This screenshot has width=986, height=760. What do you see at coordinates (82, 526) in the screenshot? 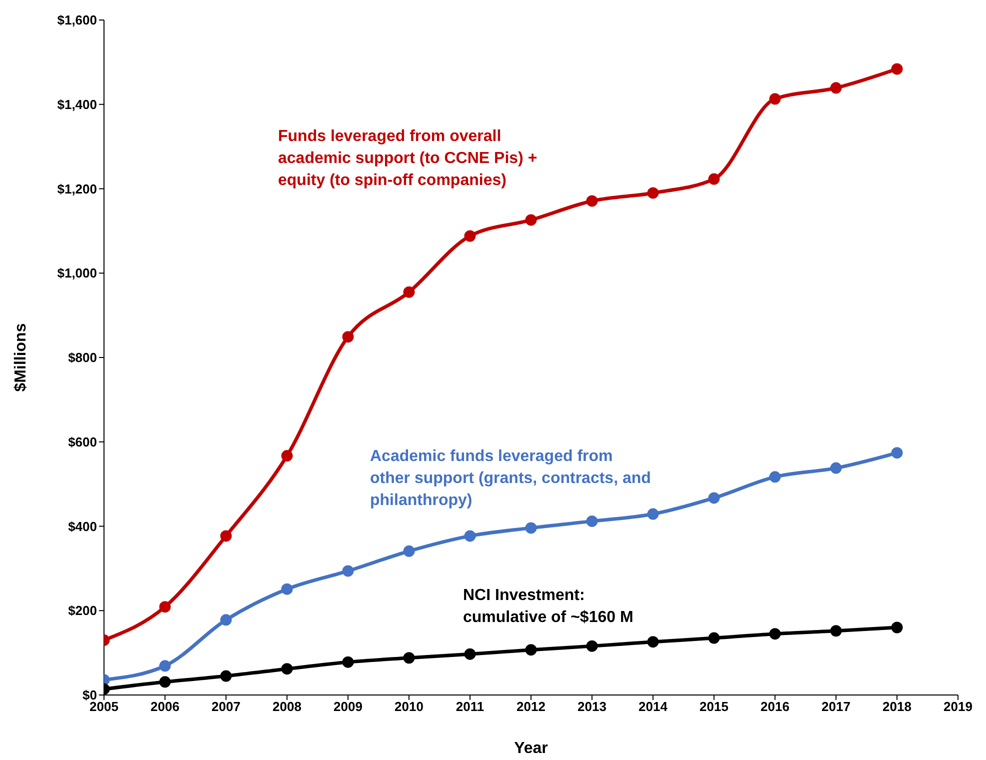
I see `y-tick-label: $400` at bounding box center [82, 526].